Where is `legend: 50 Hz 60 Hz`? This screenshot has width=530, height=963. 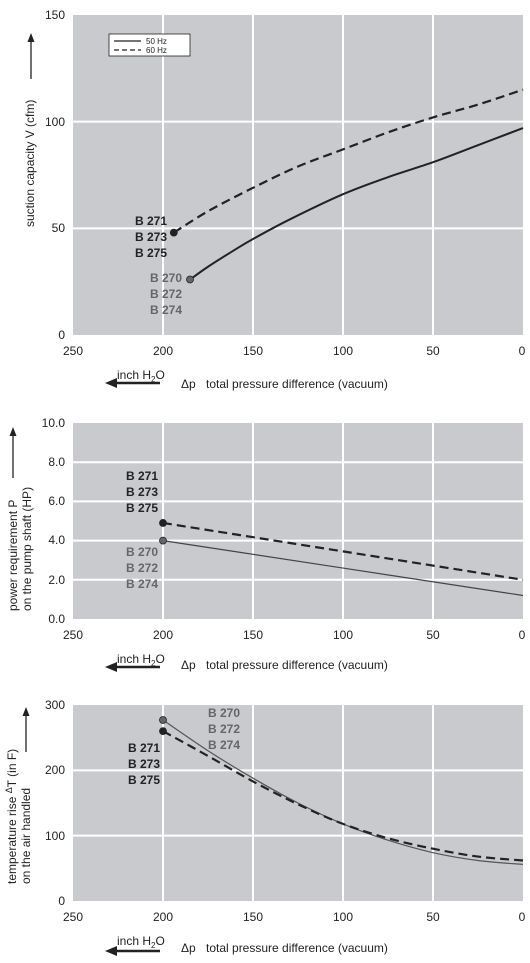 legend: 50 Hz 60 Hz is located at coordinates (149, 45).